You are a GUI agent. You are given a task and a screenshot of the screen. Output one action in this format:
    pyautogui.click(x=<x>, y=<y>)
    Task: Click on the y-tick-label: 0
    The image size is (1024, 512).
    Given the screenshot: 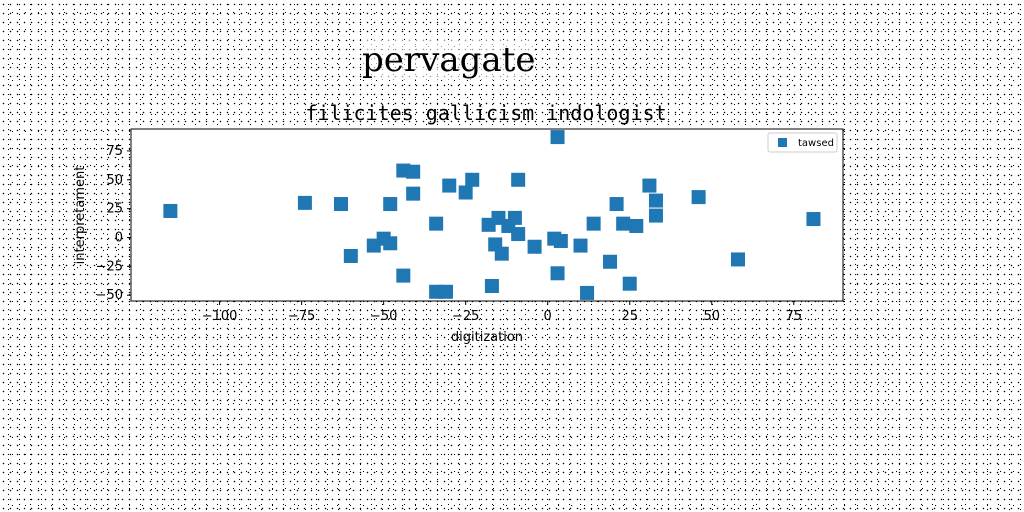 What is the action you would take?
    pyautogui.click(x=119, y=238)
    